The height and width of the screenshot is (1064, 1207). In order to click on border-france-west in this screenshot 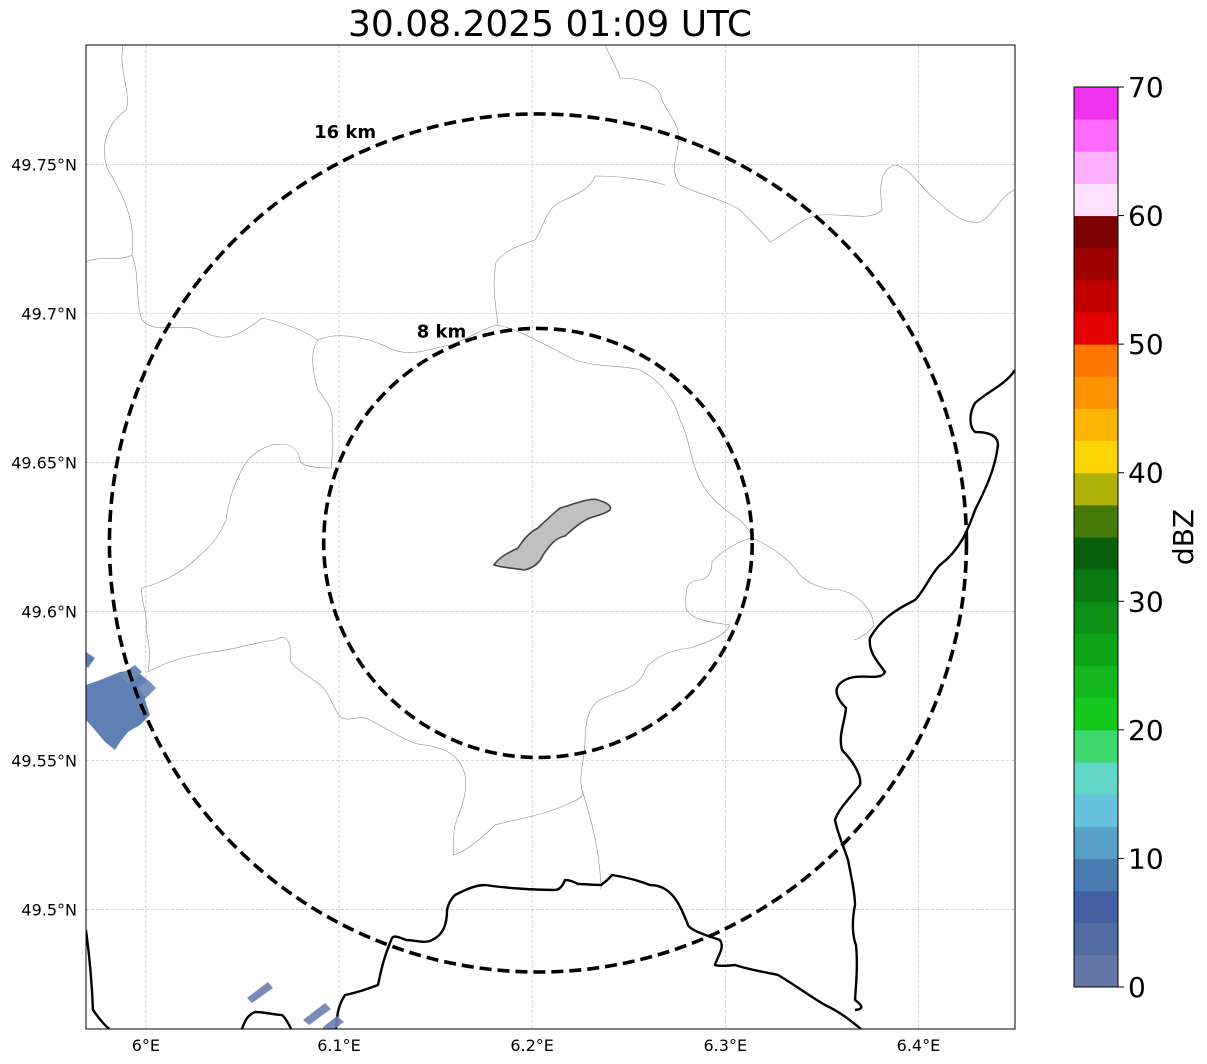, I will do `click(98, 979)`.